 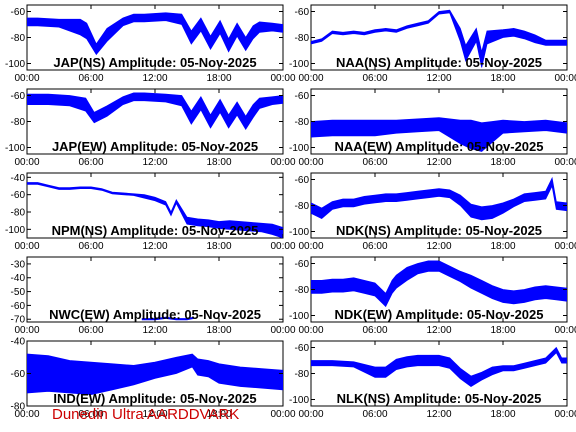 What do you see at coordinates (155, 146) in the screenshot?
I see `chart-title: JAP(EW) Amplitude: 05-Nov-2025` at bounding box center [155, 146].